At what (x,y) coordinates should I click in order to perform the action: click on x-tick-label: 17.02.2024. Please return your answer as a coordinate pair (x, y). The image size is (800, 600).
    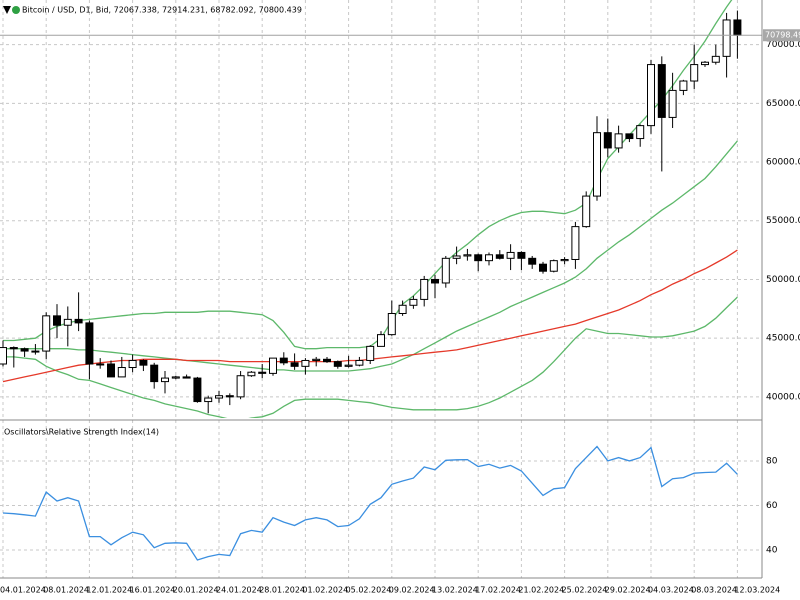
    Looking at the image, I should click on (498, 590).